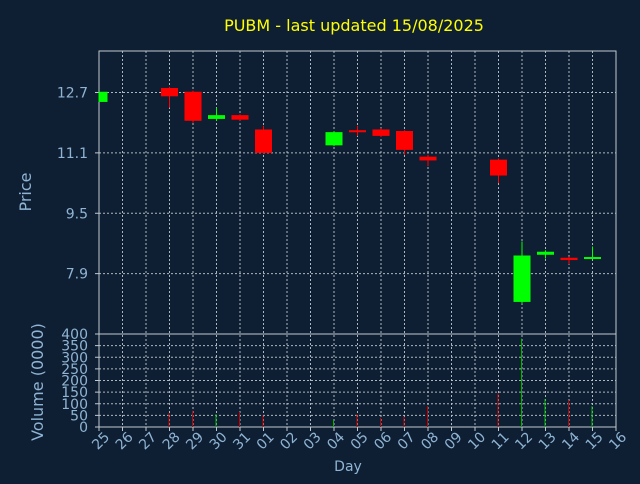 This screenshot has width=640, height=484. I want to click on x-tick-label: 11, so click(501, 441).